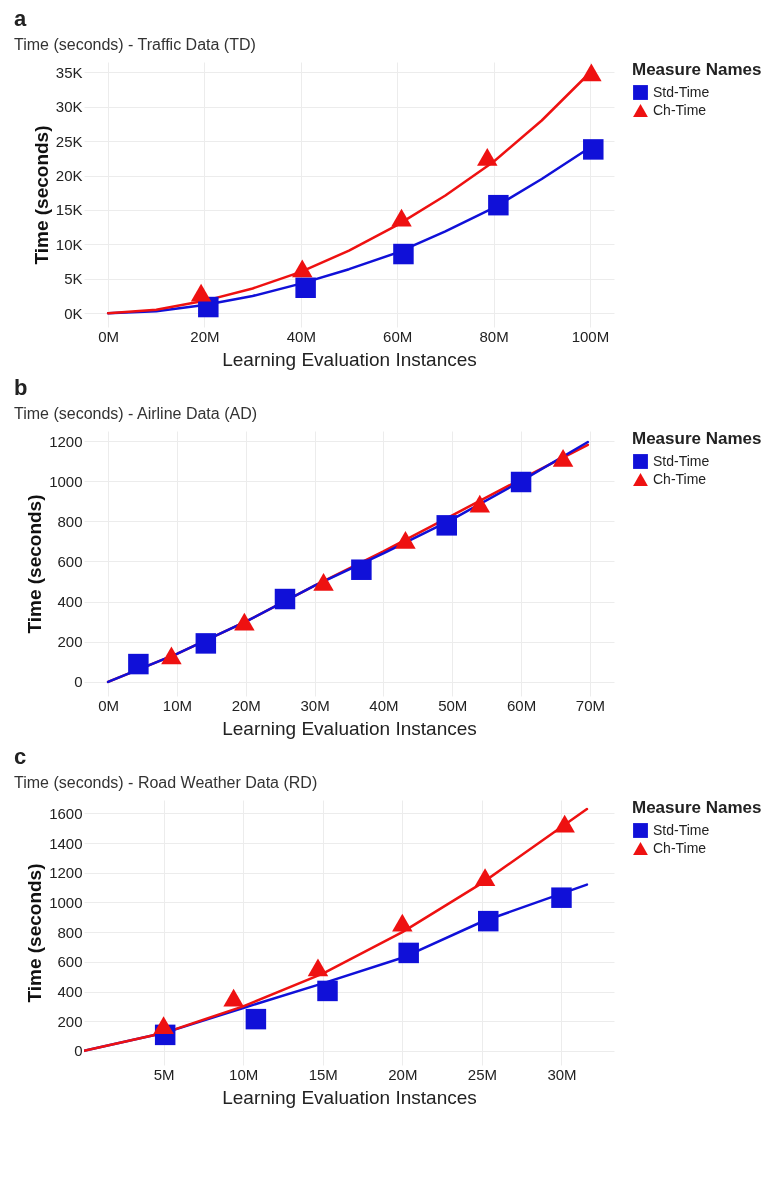  Describe the element at coordinates (69, 141) in the screenshot. I see `y-tick-label: 25K` at that location.